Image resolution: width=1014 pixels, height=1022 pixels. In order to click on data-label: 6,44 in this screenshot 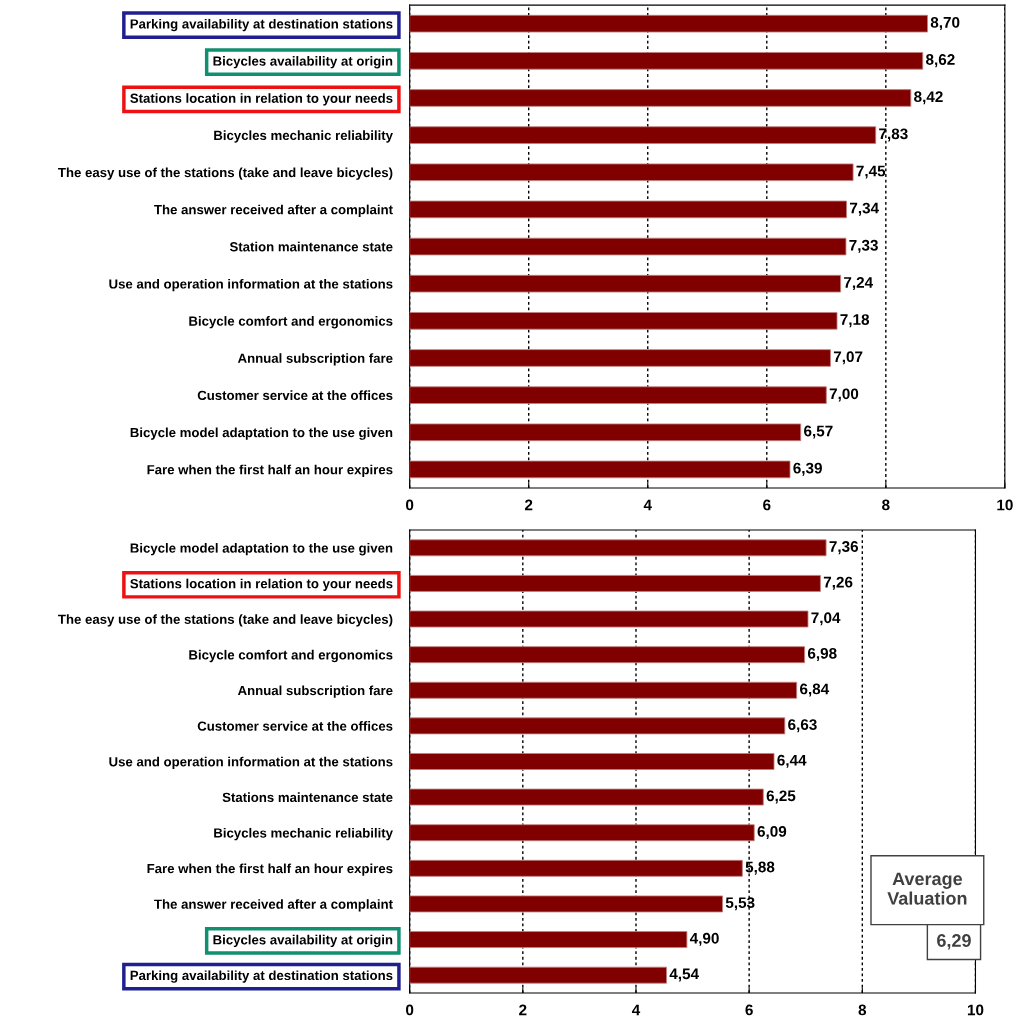, I will do `click(792, 761)`.